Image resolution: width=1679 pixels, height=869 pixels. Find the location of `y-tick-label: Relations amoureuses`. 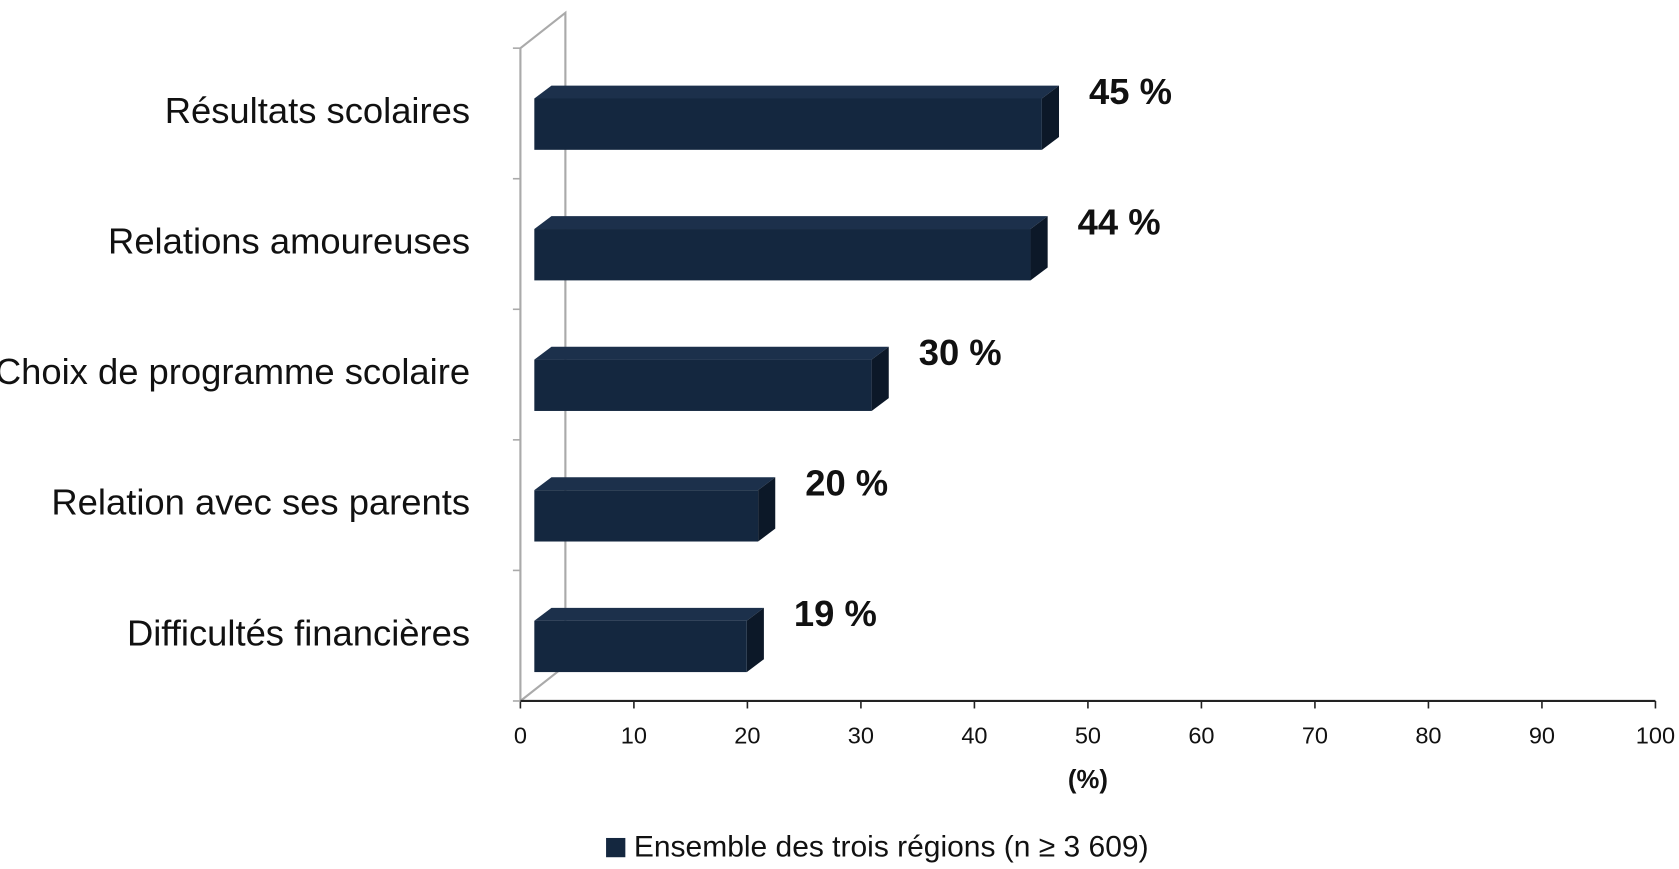

y-tick-label: Relations amoureuses is located at coordinates (289, 241).